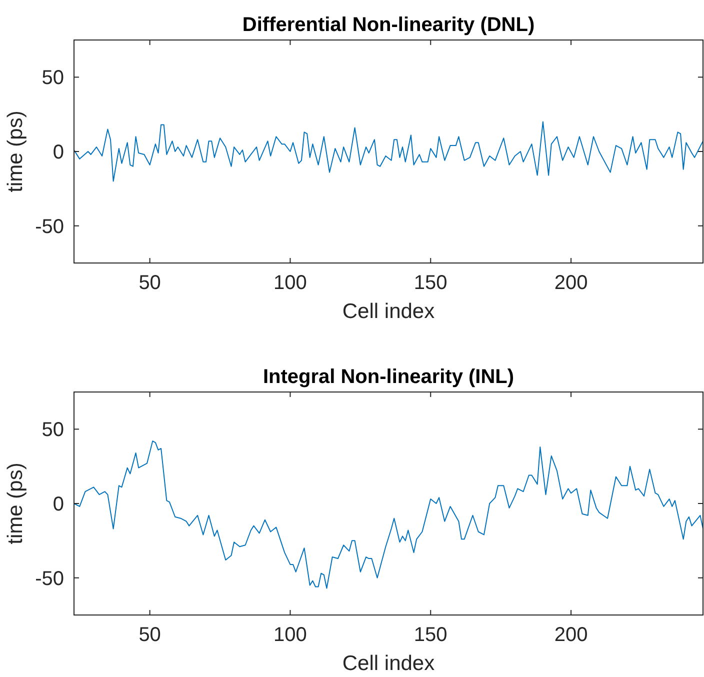 The width and height of the screenshot is (704, 677). Describe the element at coordinates (388, 377) in the screenshot. I see `chart-title: Integral Non-linearity (INL)` at that location.